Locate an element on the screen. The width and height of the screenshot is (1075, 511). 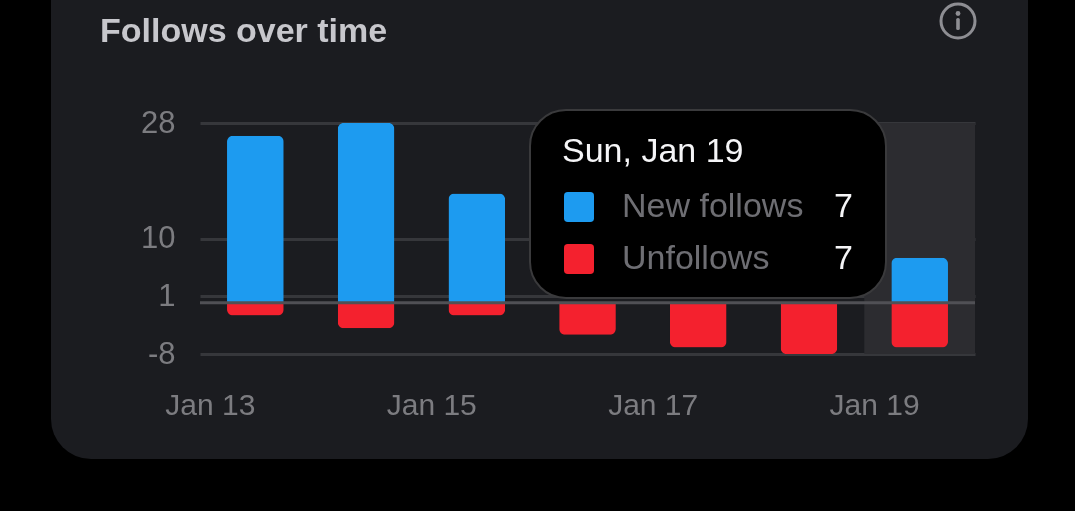
x-tick-label: Jan 15 is located at coordinates (431, 404).